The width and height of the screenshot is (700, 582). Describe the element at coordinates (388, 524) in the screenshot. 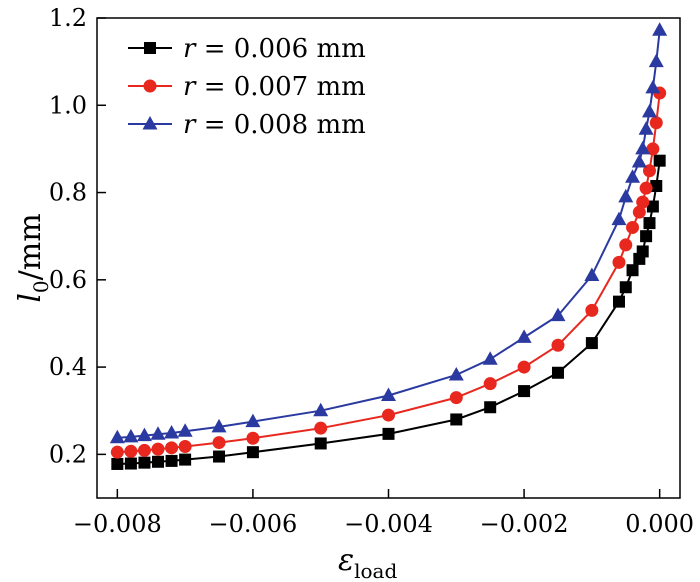

I see `x-tick-label: −0.004` at that location.